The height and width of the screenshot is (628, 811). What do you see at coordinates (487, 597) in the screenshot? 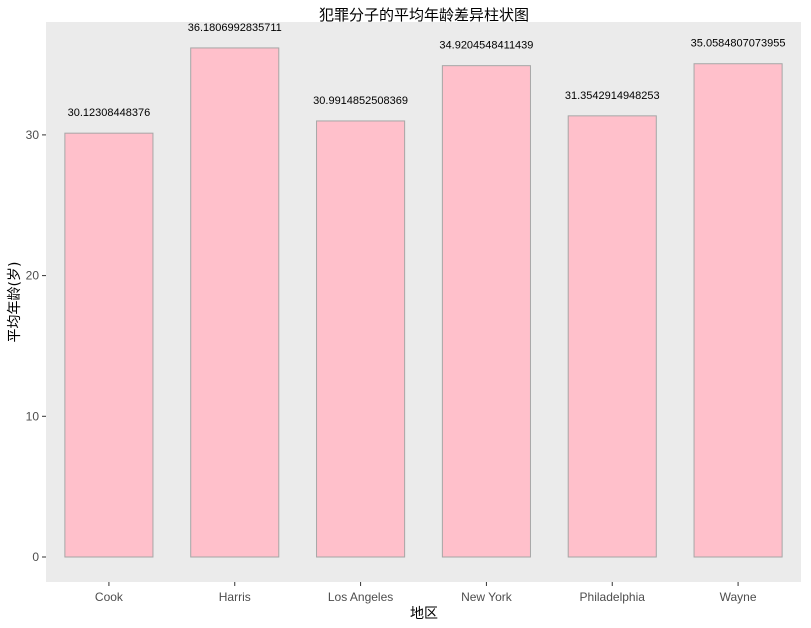
I see `x-tick-label: New York` at bounding box center [487, 597].